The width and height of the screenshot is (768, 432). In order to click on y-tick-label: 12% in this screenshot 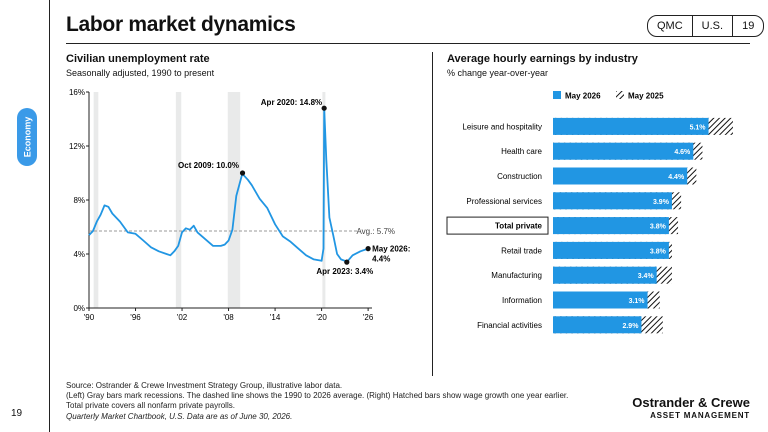, I will do `click(77, 146)`.